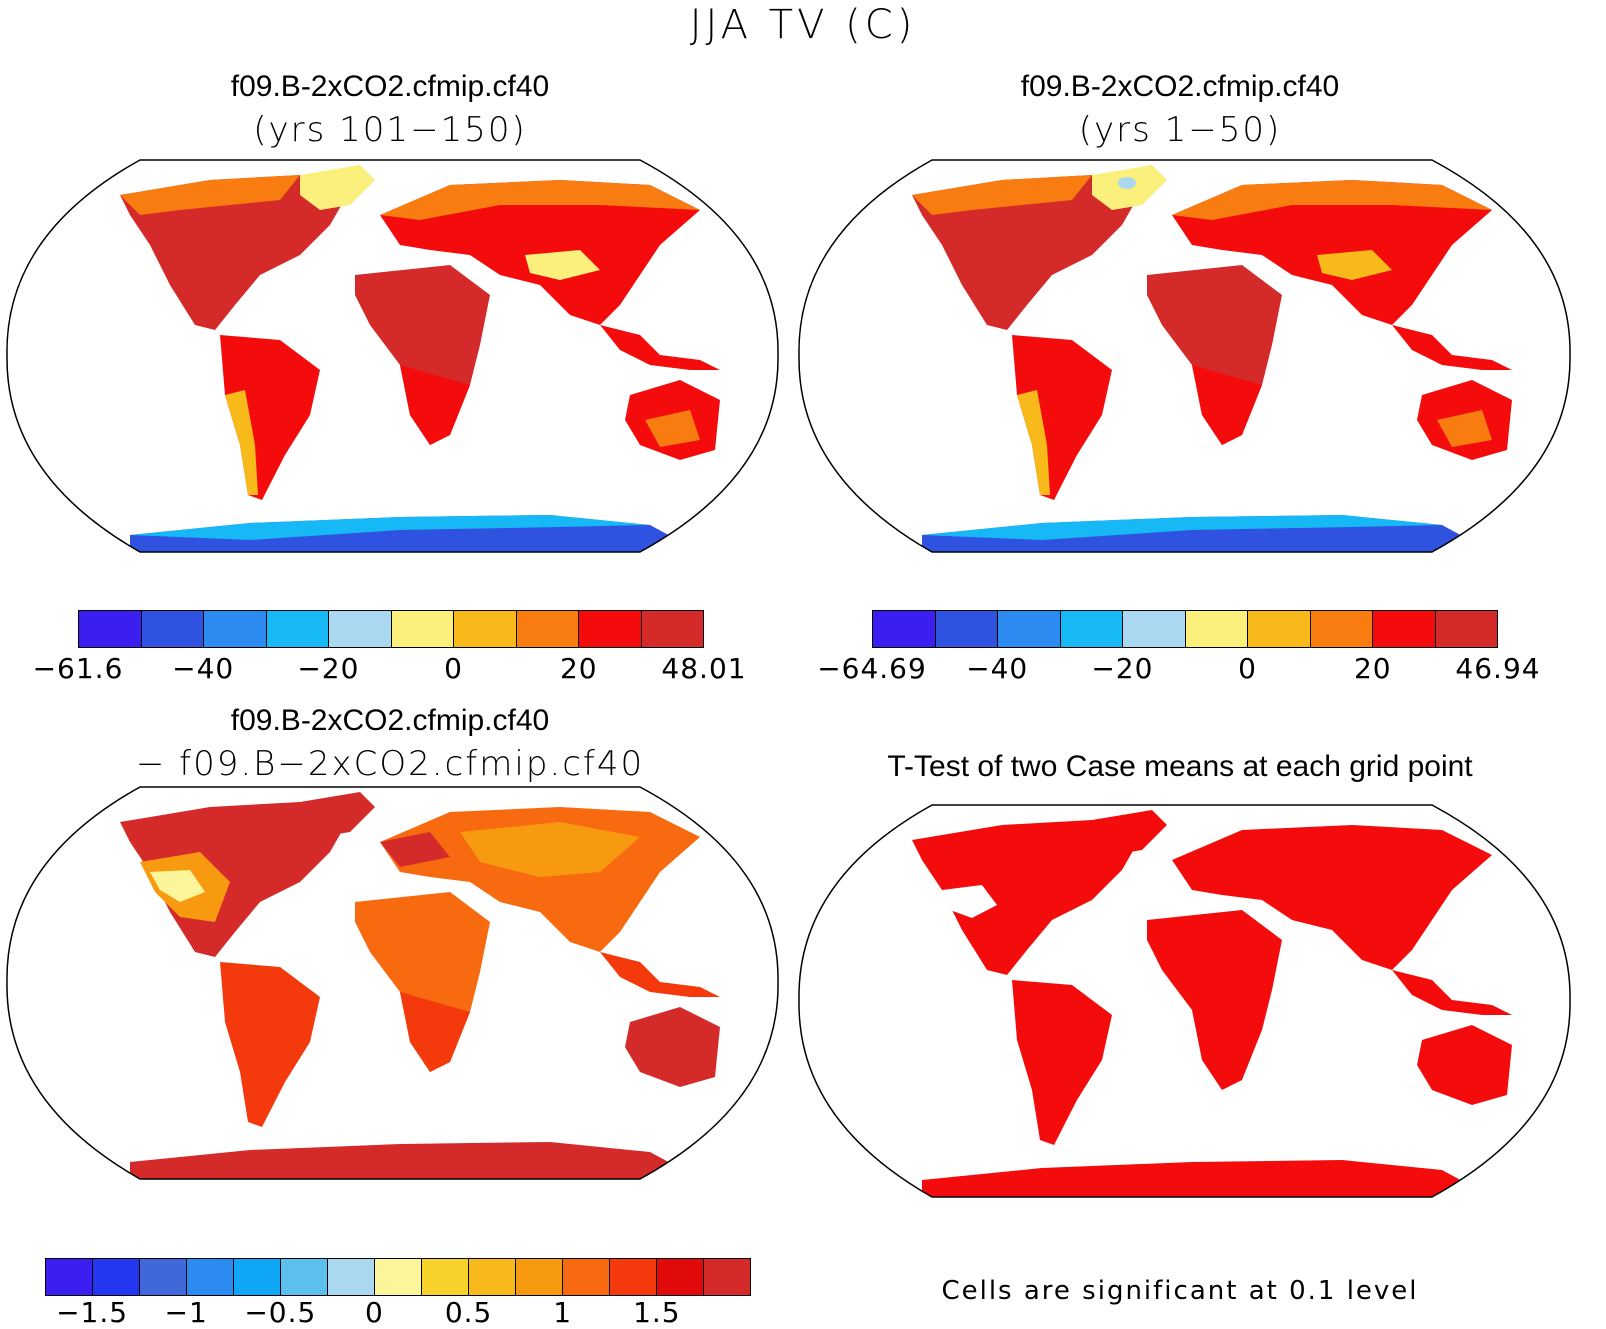 The height and width of the screenshot is (1329, 1606). I want to click on eurasia-north, so click(540, 200).